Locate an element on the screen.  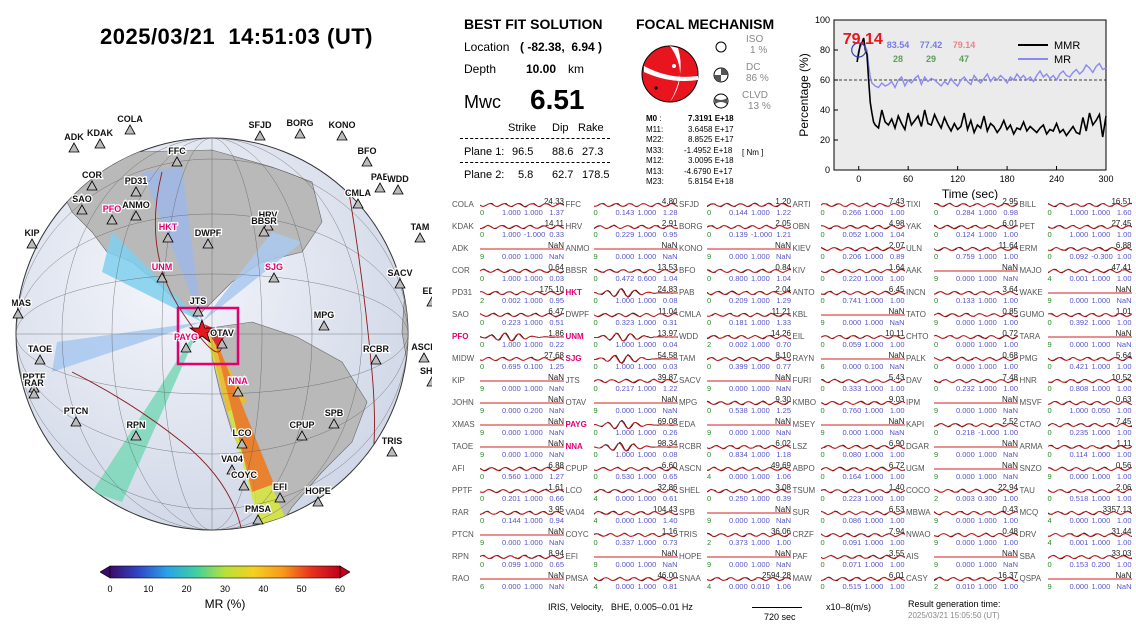
trace-vr: 0.235 is located at coordinates (1079, 432).